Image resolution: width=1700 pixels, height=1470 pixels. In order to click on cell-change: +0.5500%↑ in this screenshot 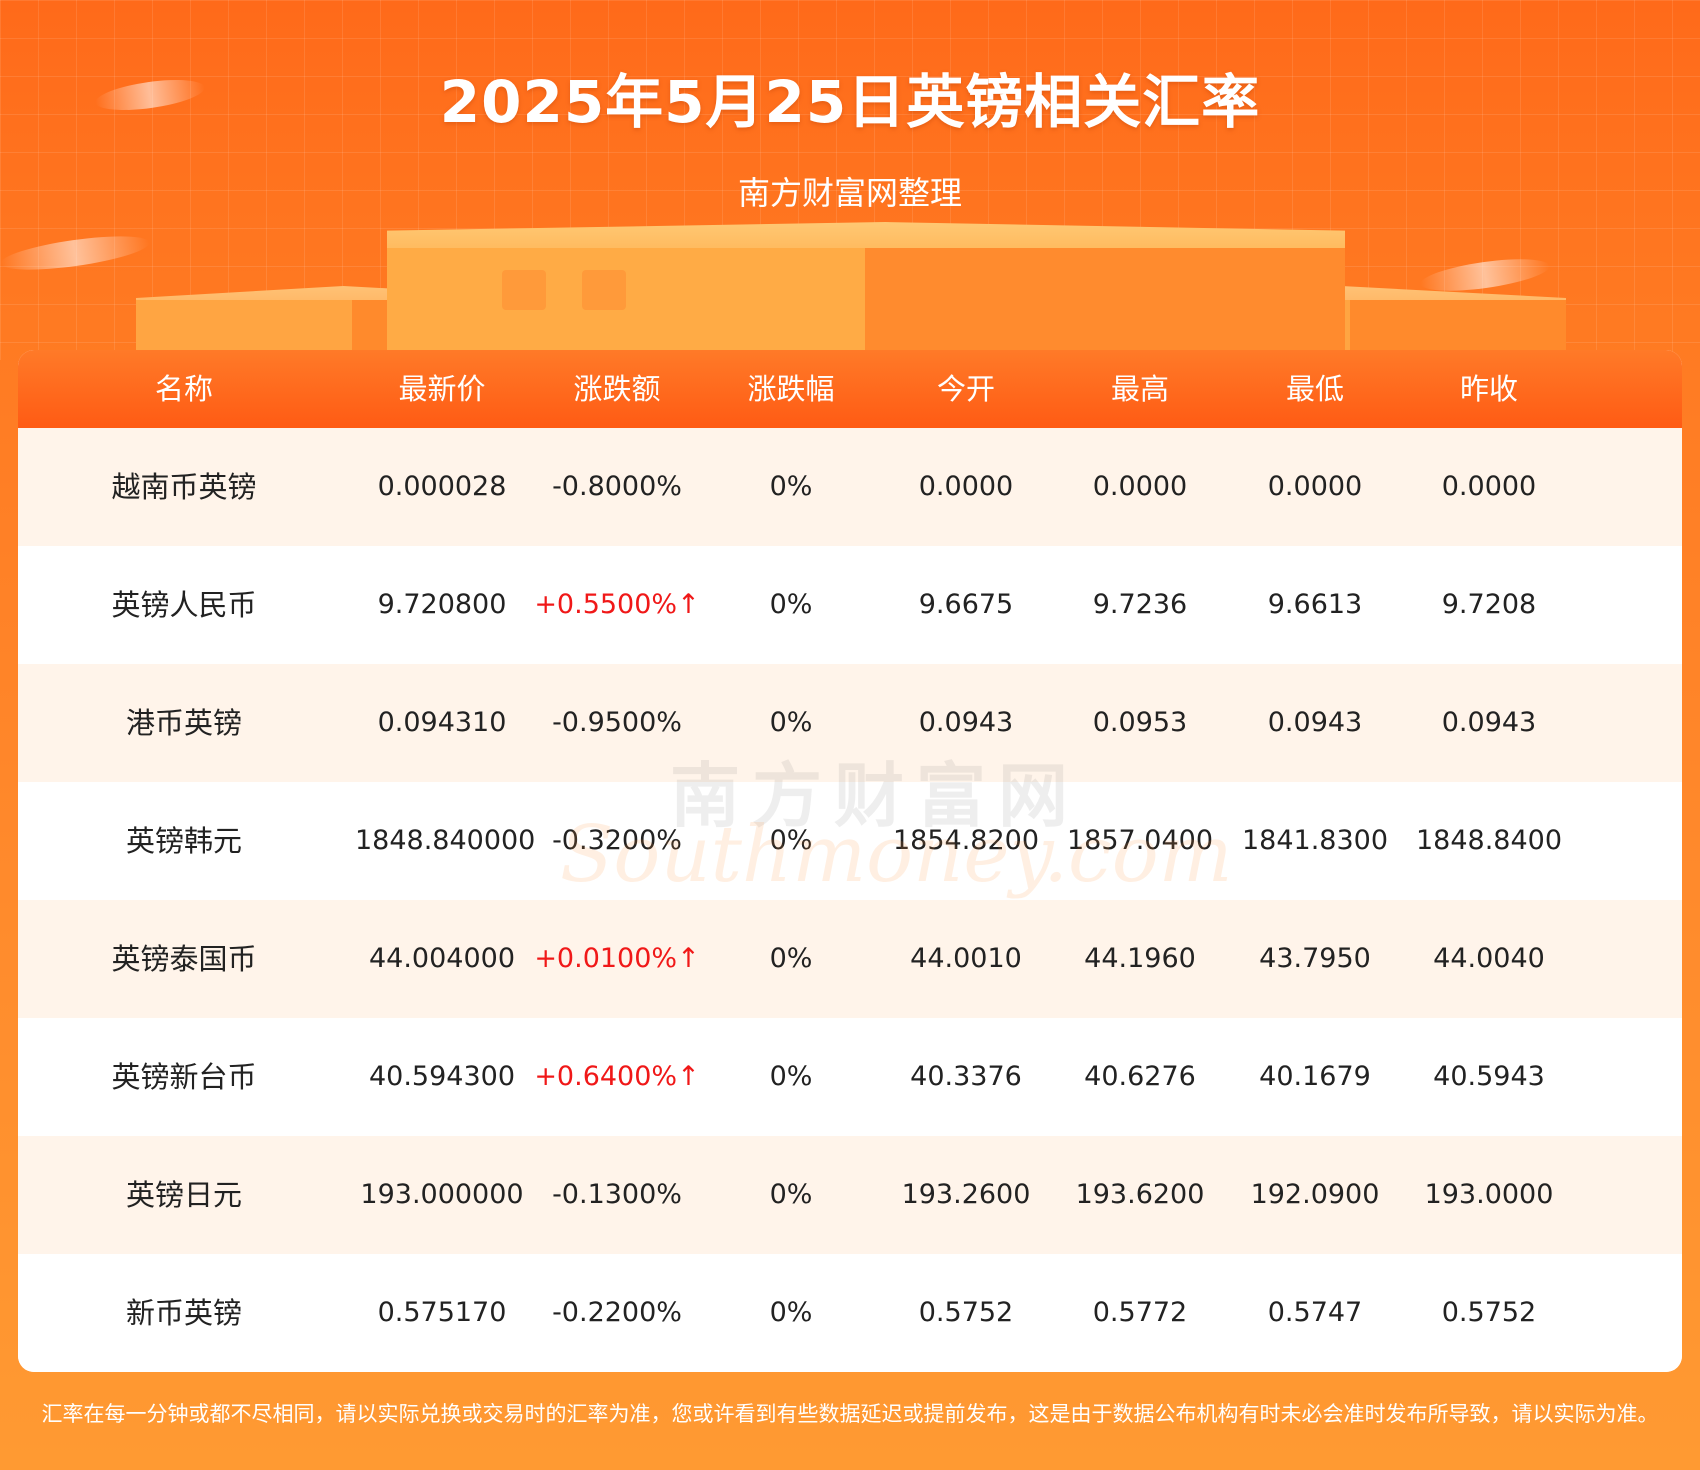, I will do `click(617, 604)`.